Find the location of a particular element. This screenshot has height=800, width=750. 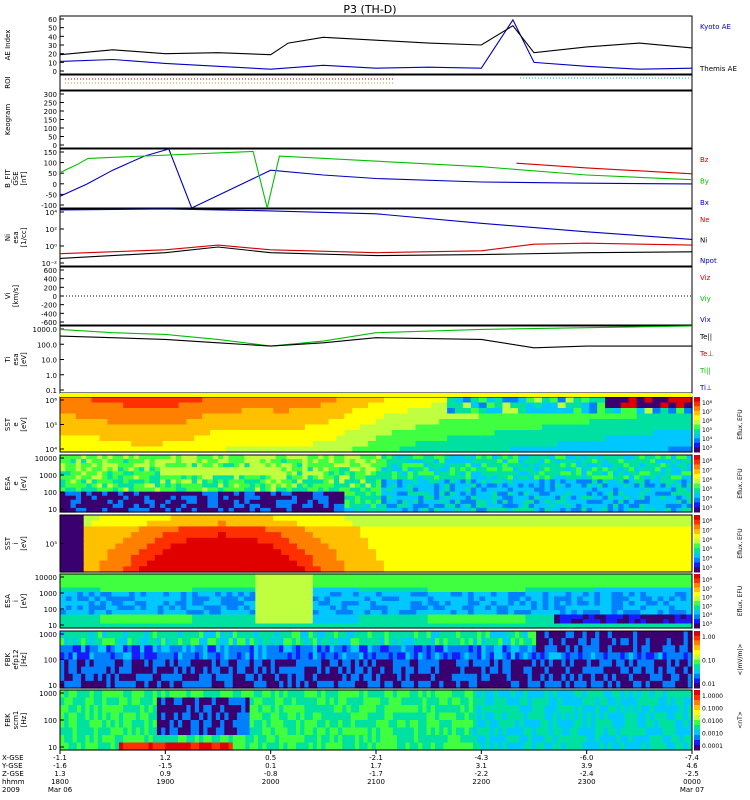

y-tick-label: 250 is located at coordinates (50, 104).